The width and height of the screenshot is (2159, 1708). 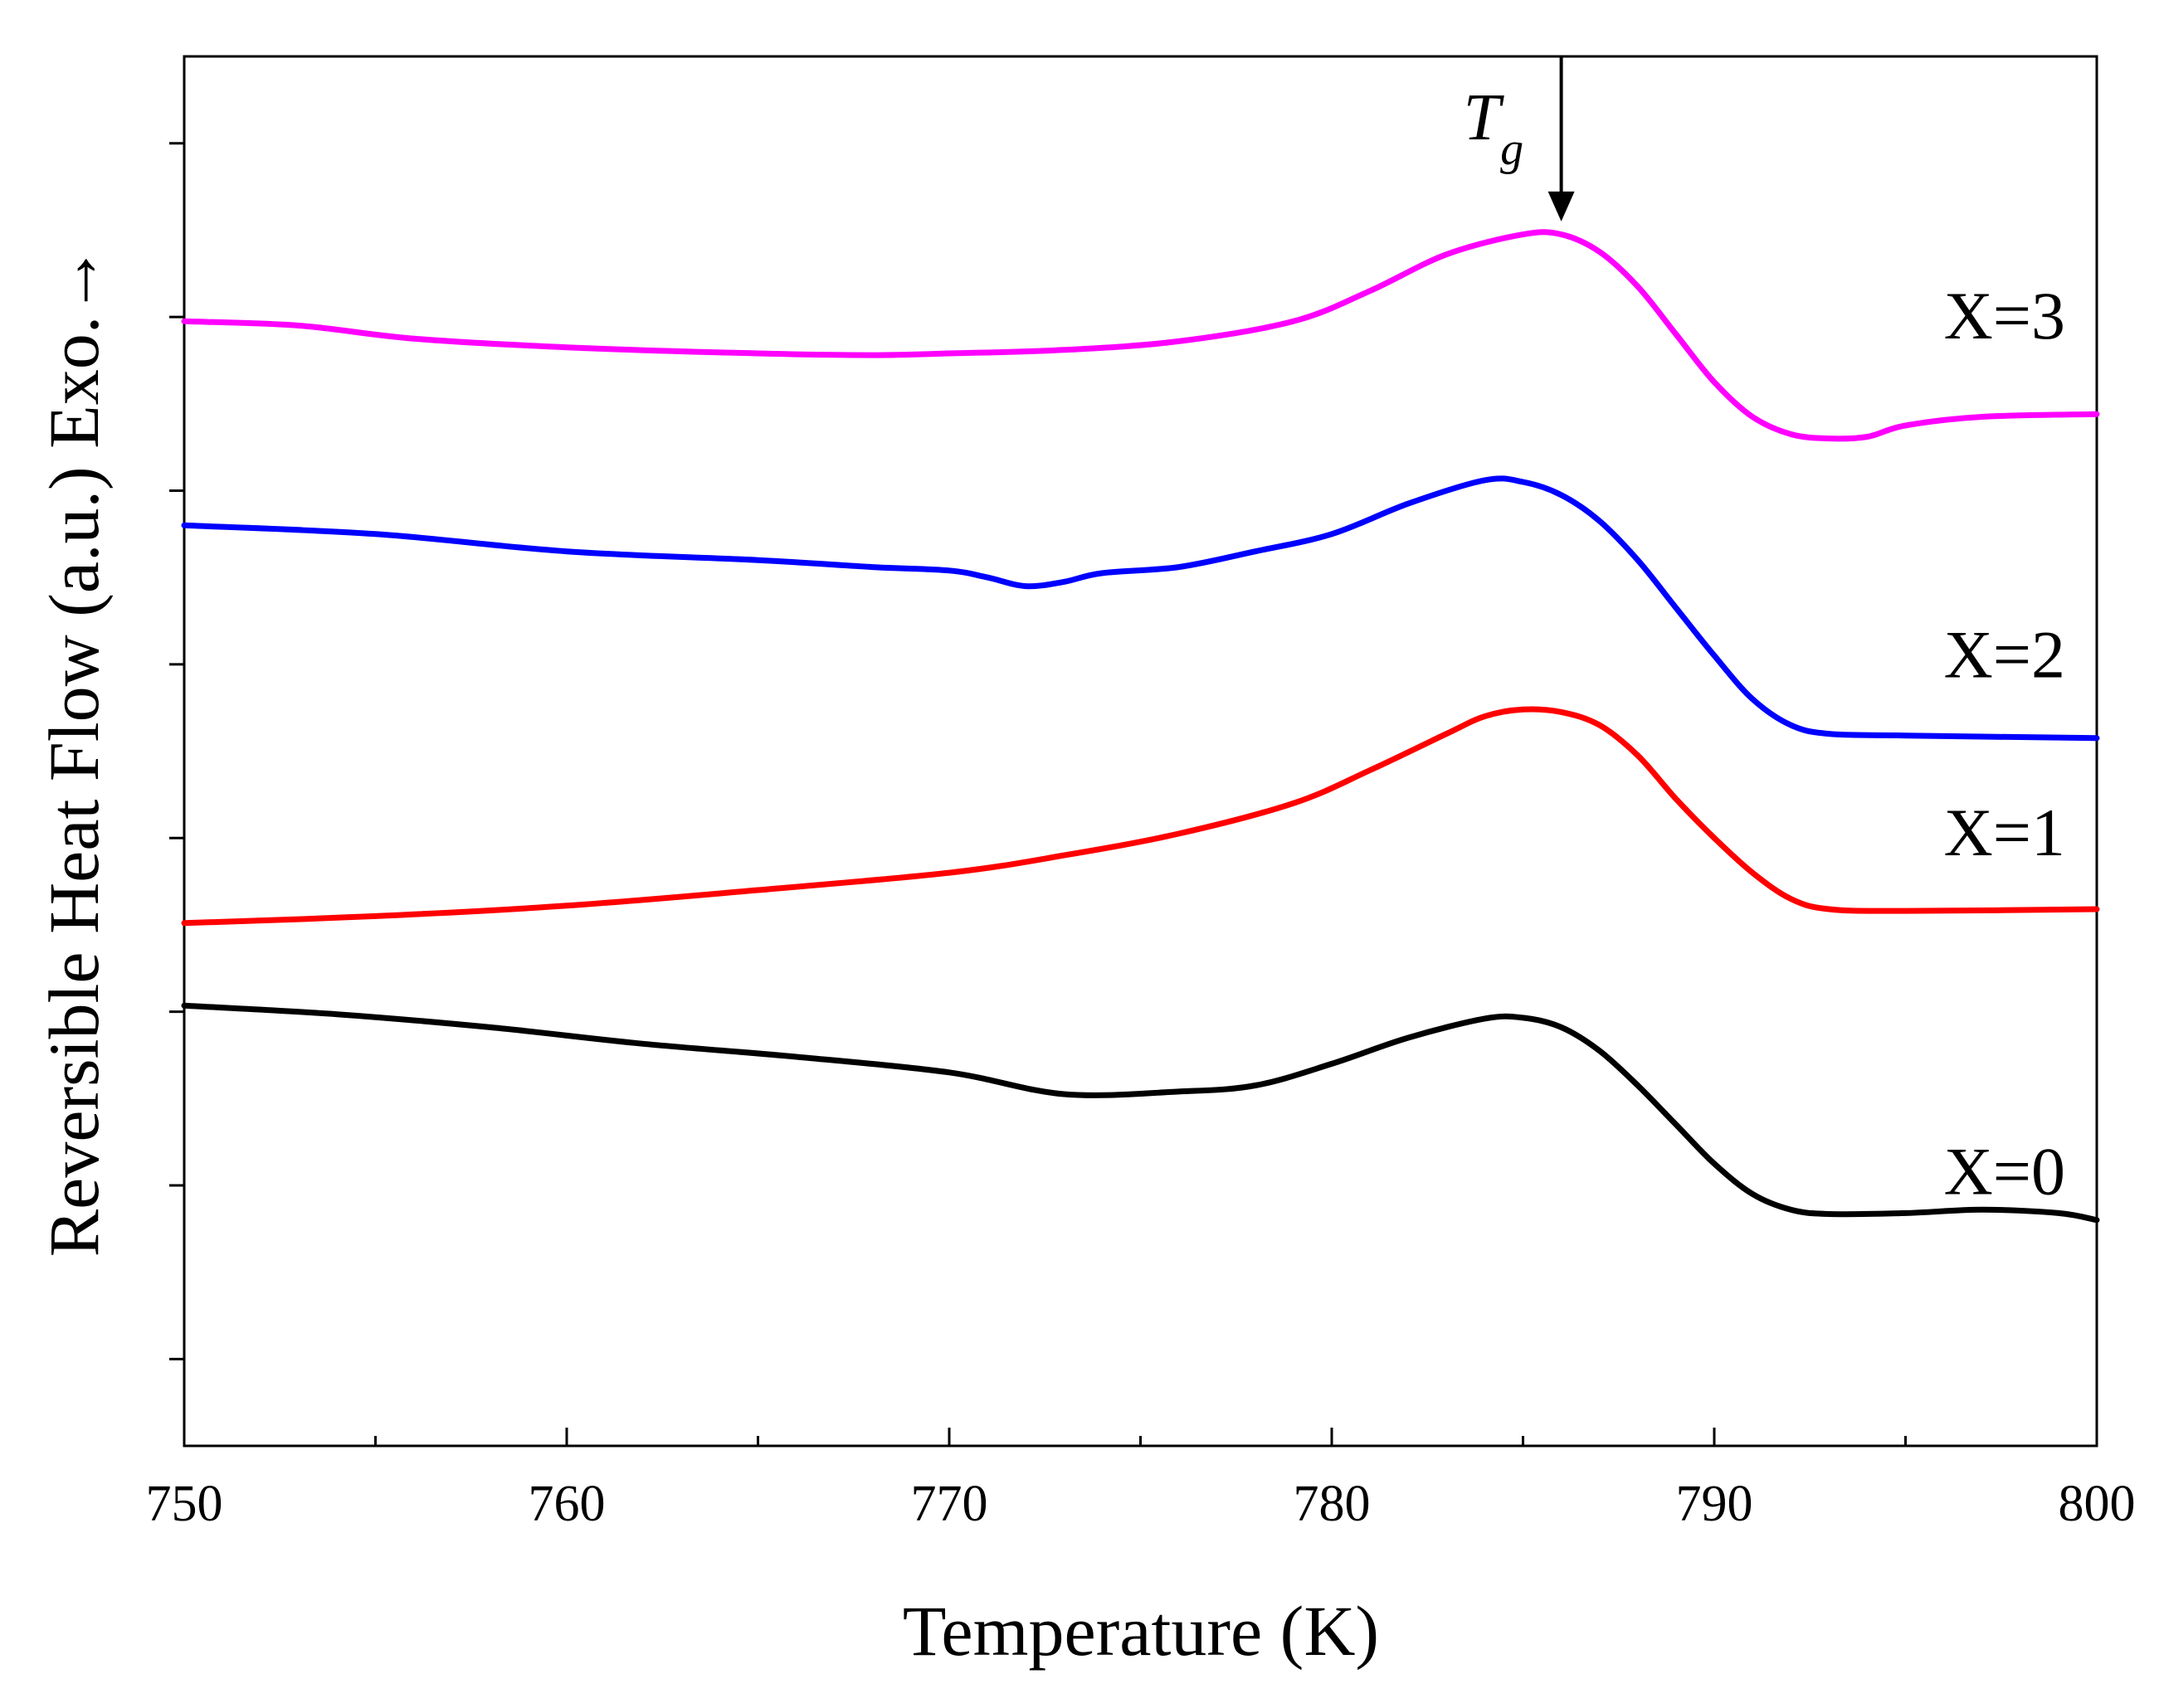 What do you see at coordinates (2004, 315) in the screenshot?
I see `series-label: X=3` at bounding box center [2004, 315].